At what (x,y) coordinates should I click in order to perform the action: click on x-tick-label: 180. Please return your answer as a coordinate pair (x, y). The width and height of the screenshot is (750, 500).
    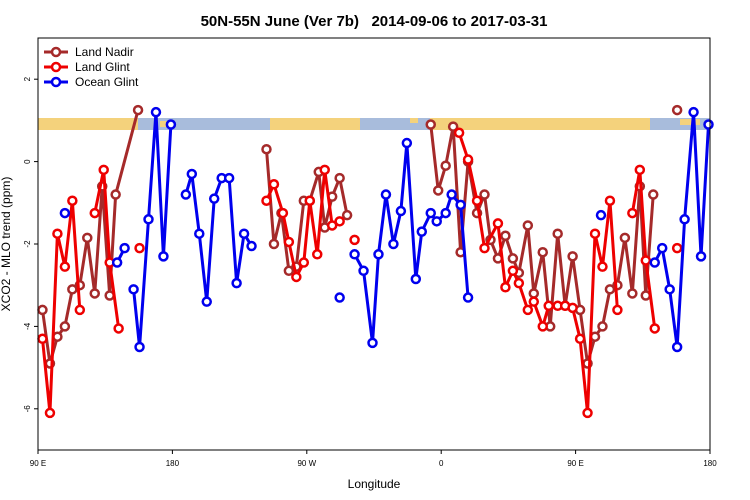
    Looking at the image, I should click on (173, 463).